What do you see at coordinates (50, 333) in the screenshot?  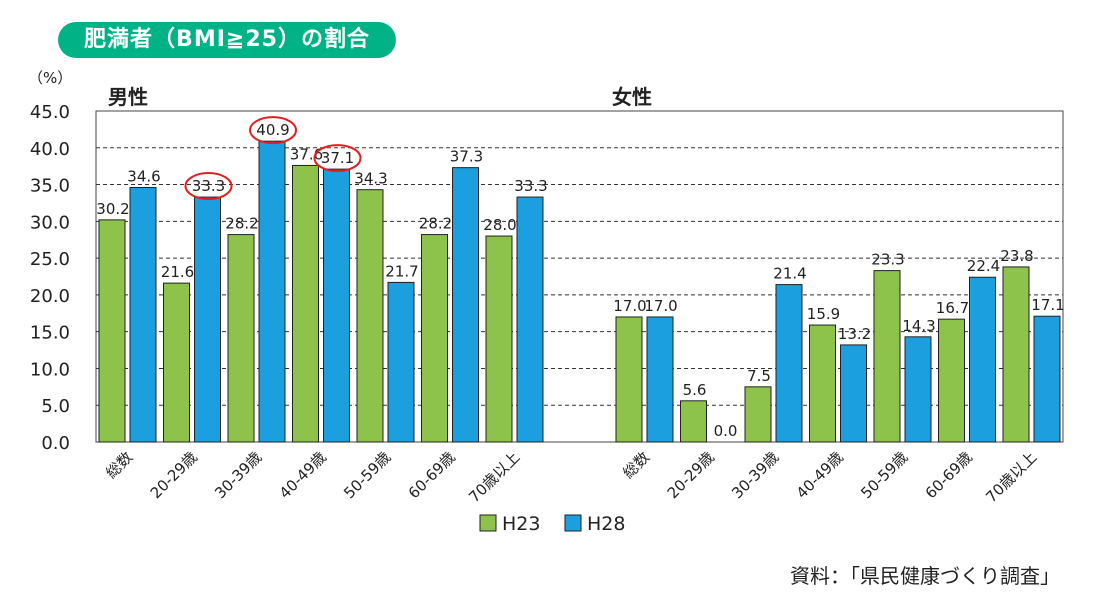 I see `y-tick-label: 15.0` at bounding box center [50, 333].